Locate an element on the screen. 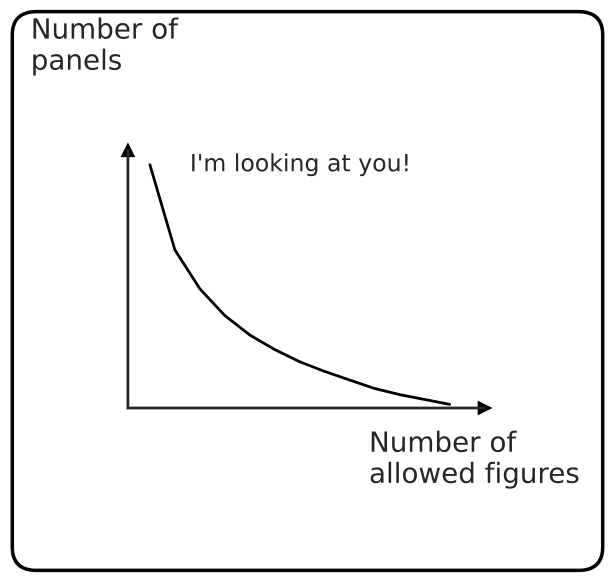 The height and width of the screenshot is (582, 615). x-axis-title: Number of allowed figures is located at coordinates (474, 459).